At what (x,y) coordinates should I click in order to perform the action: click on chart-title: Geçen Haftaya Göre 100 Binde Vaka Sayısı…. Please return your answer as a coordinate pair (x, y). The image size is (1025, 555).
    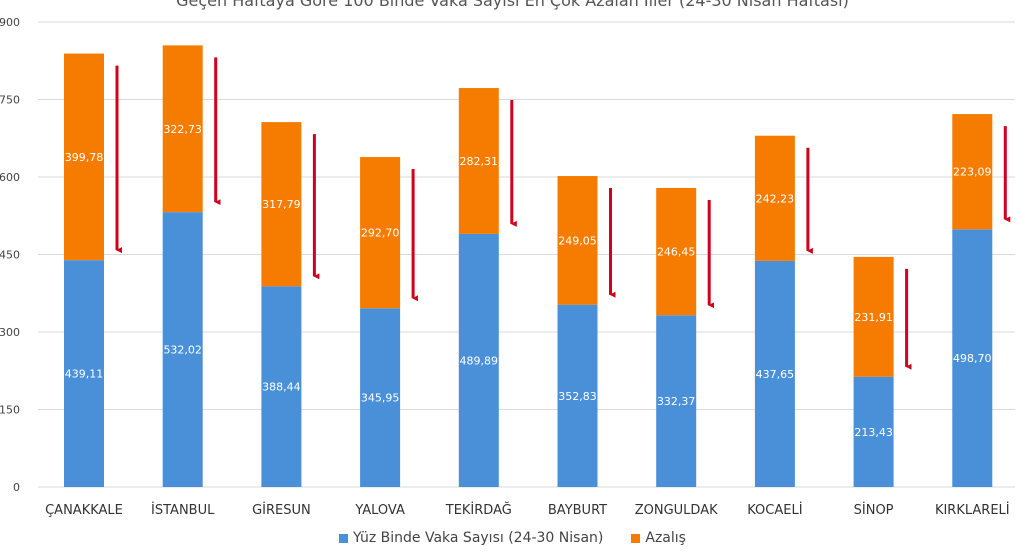
    Looking at the image, I should click on (512, 5).